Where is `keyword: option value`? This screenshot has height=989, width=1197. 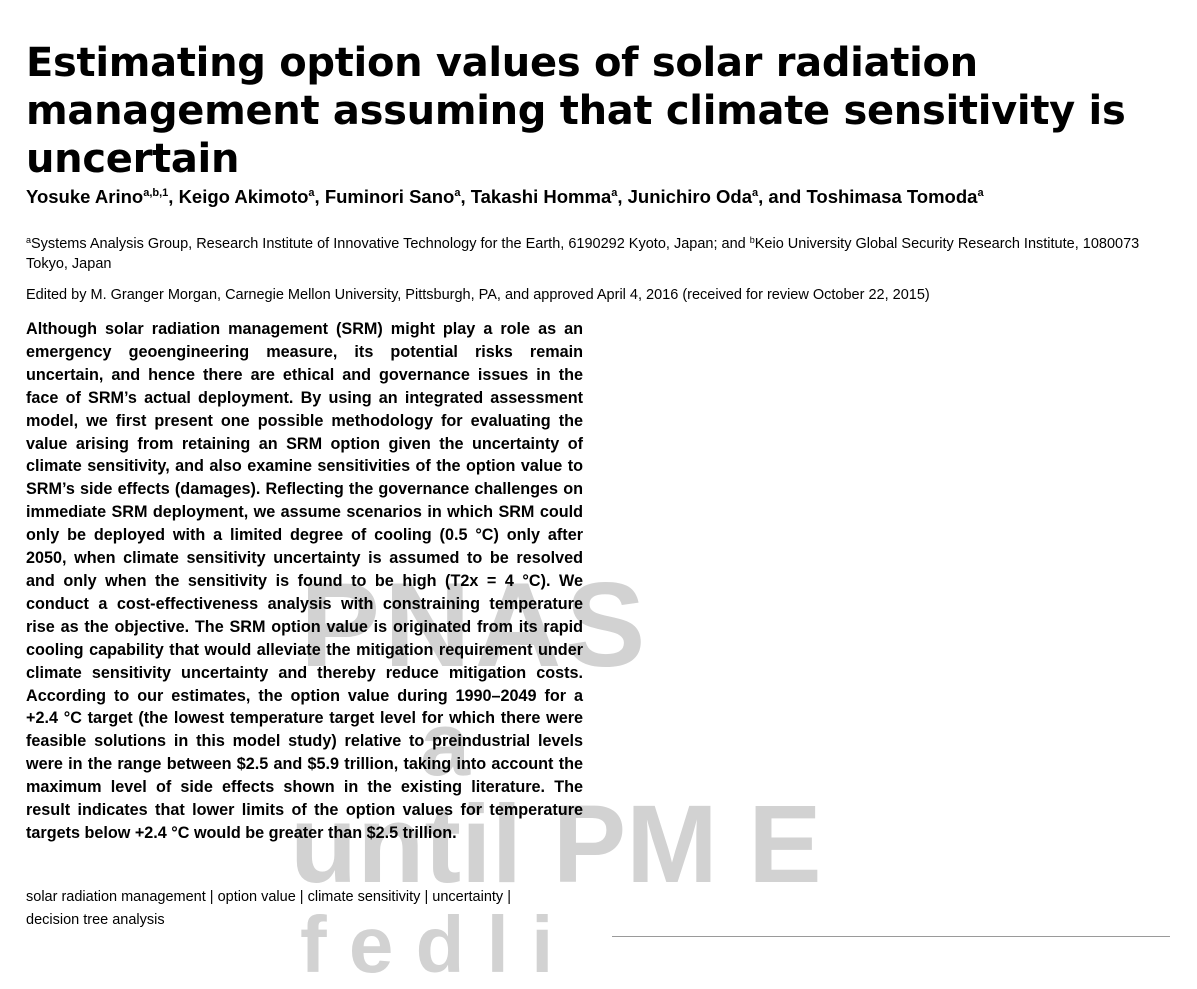
keyword: option value is located at coordinates (256, 897).